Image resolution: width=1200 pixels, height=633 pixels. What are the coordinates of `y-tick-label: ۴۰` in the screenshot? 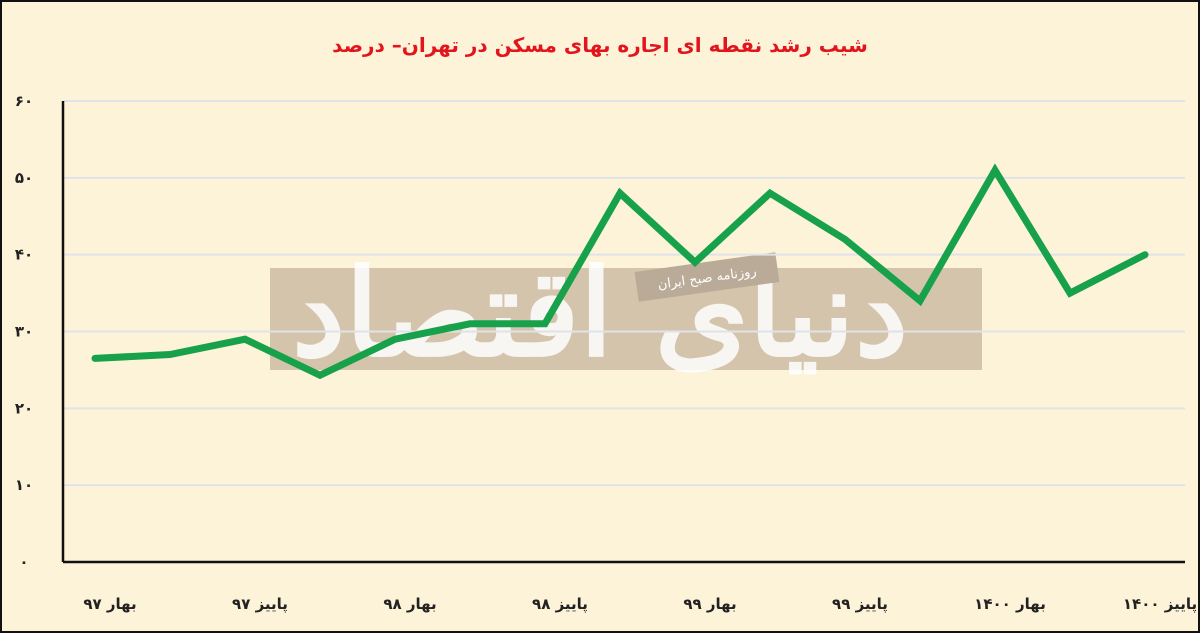 It's located at (24, 255).